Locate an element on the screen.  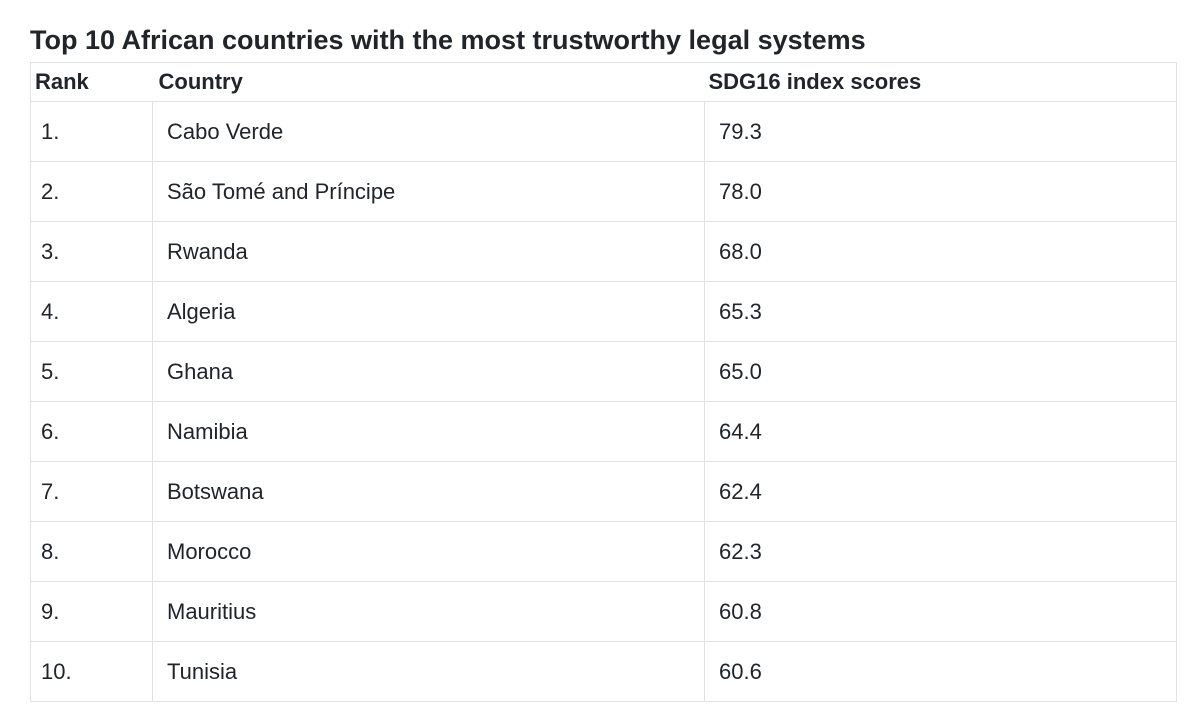
rank-cell: 4. is located at coordinates (91, 312).